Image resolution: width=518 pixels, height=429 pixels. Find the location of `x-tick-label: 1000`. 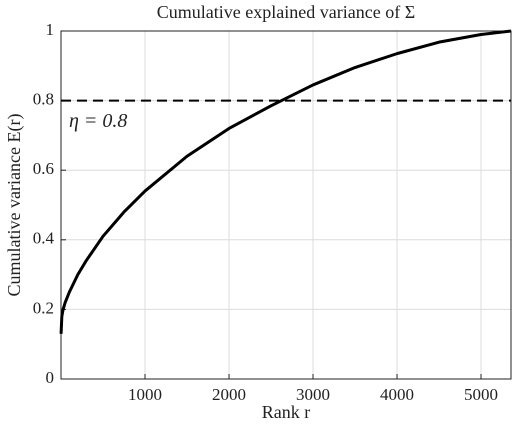

x-tick-label: 1000 is located at coordinates (145, 394).